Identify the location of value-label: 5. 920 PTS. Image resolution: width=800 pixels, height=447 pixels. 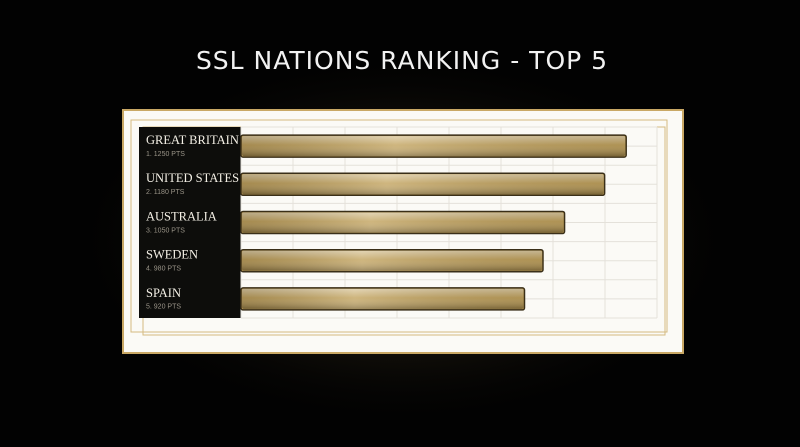
(163, 307).